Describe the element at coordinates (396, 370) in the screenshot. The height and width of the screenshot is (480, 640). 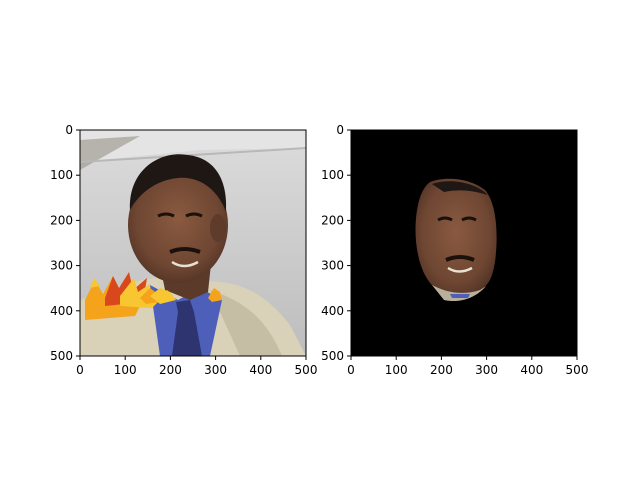
I see `right-x-tick-label: 100` at that location.